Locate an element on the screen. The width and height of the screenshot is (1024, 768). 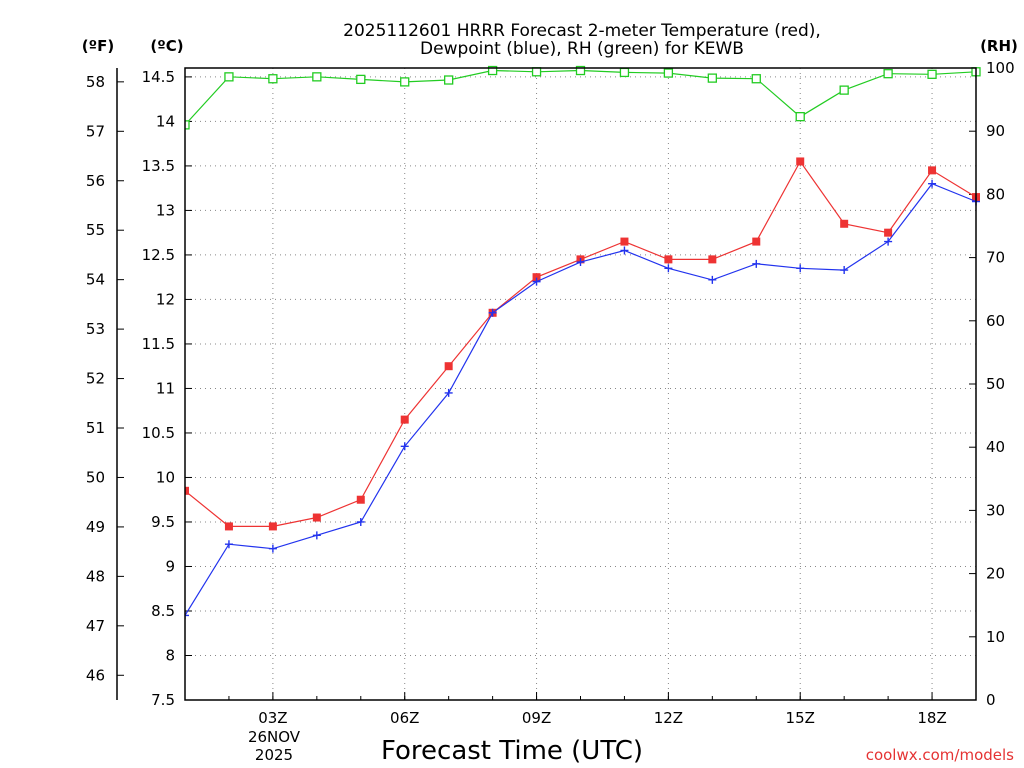
x-tick-label: 12Z is located at coordinates (668, 718).